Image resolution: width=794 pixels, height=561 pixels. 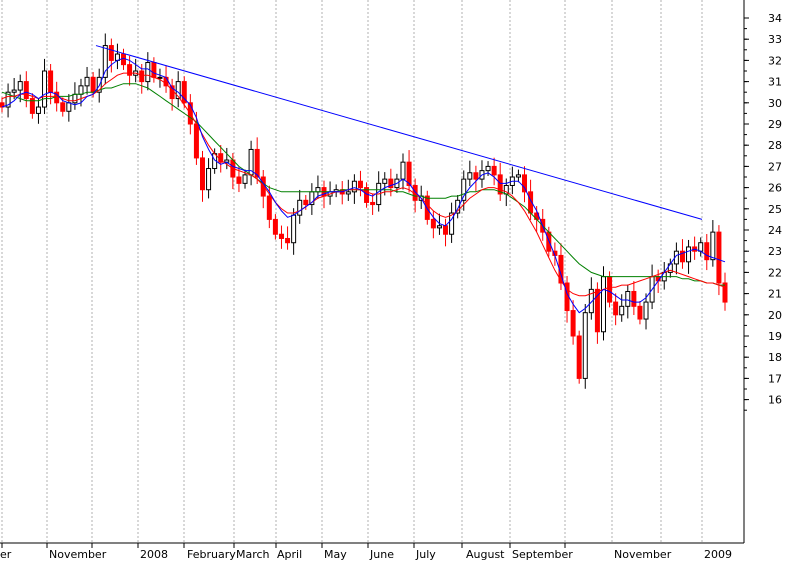 What do you see at coordinates (775, 251) in the screenshot?
I see `y-tick-label: 23` at bounding box center [775, 251].